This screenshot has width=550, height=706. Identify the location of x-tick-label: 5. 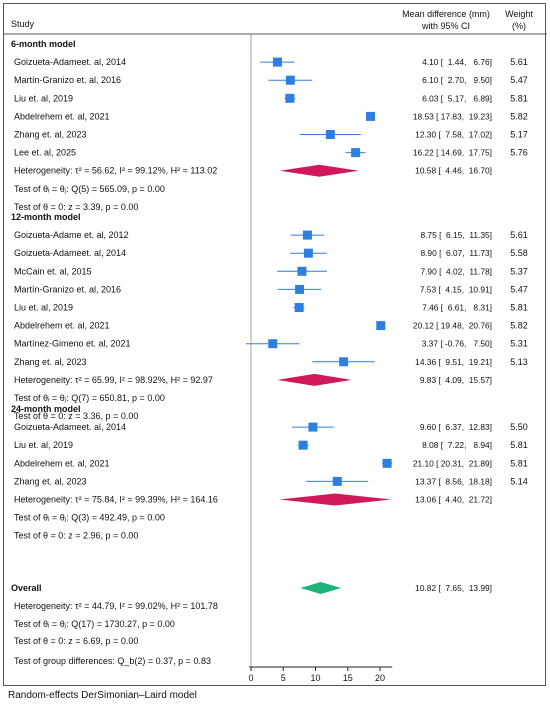
(283, 678).